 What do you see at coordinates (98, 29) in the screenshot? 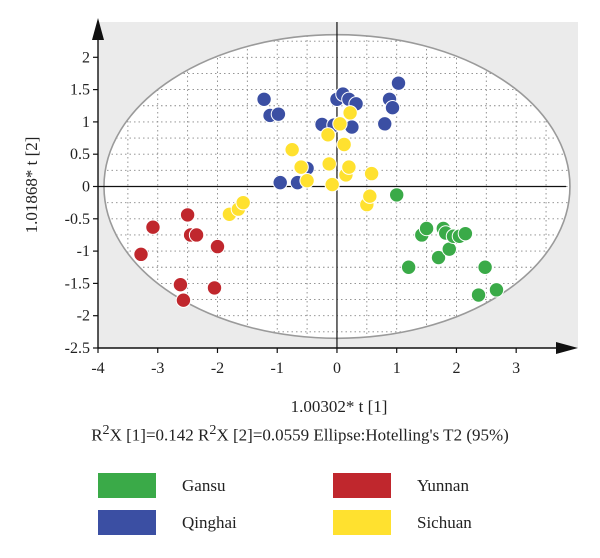
I see `y-axis-arrow` at bounding box center [98, 29].